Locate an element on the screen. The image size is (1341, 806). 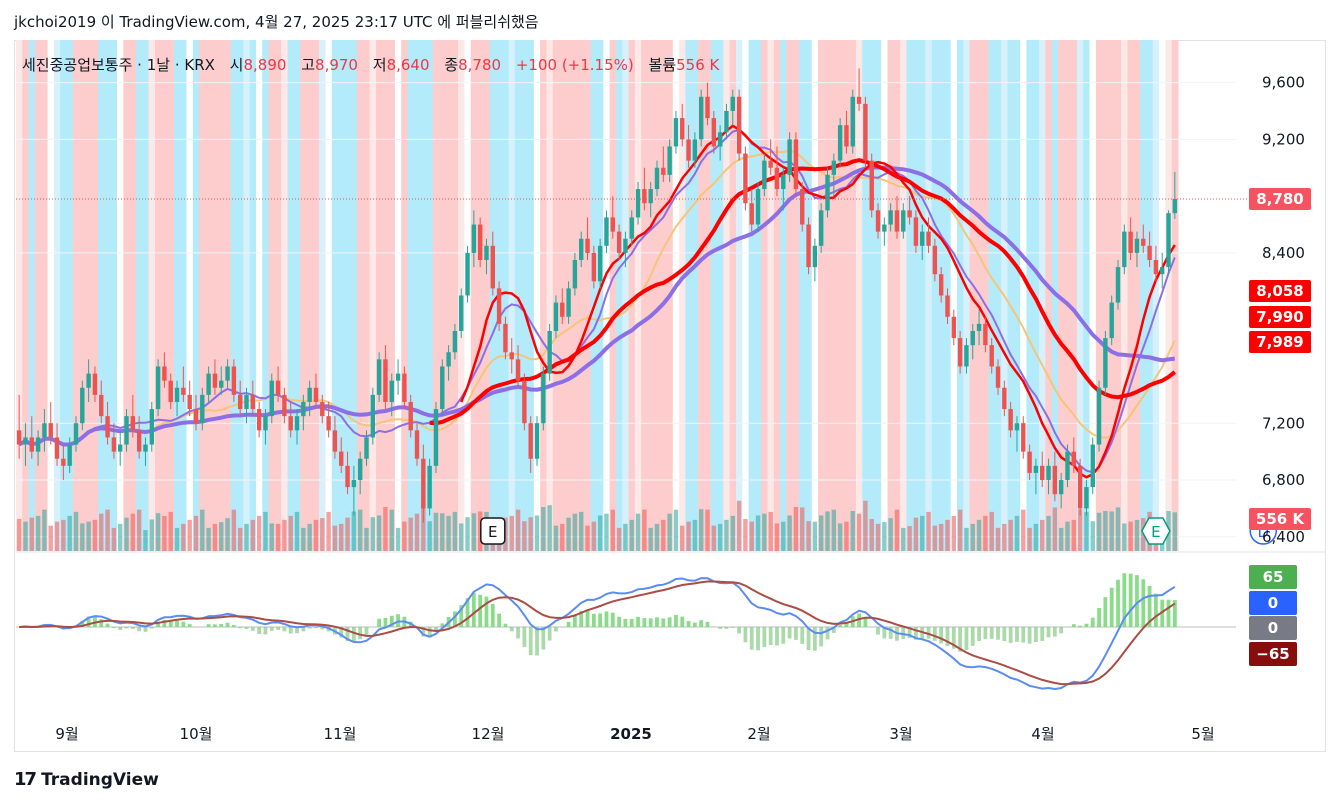
footer-brand: 17 TradingView is located at coordinates (86, 779).